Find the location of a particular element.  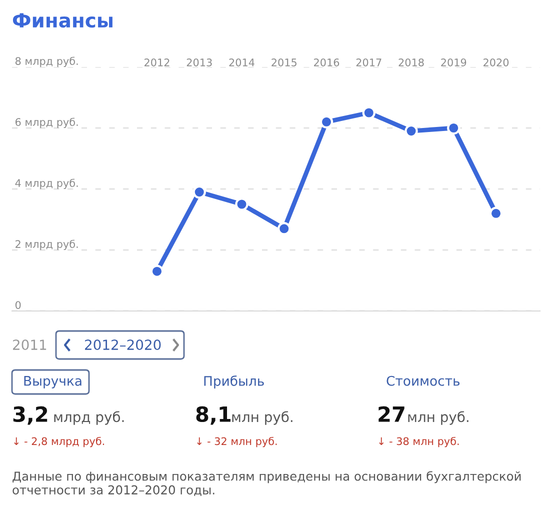

text: Выручка is located at coordinates (53, 382).